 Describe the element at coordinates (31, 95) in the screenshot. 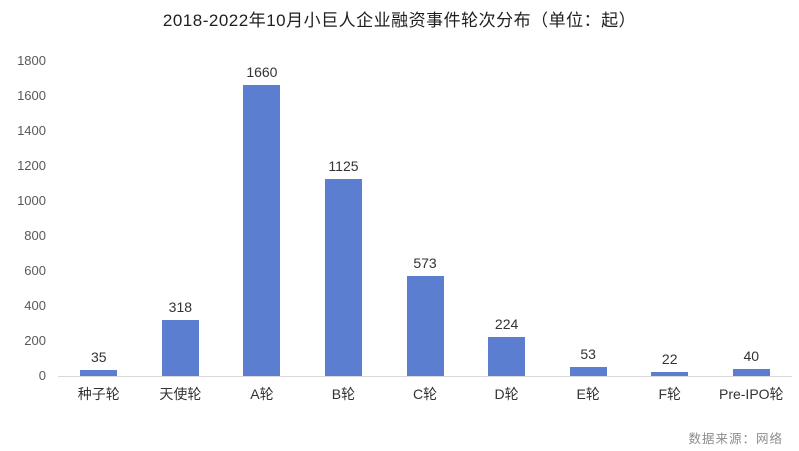

I see `y-tick-label: 1600` at that location.